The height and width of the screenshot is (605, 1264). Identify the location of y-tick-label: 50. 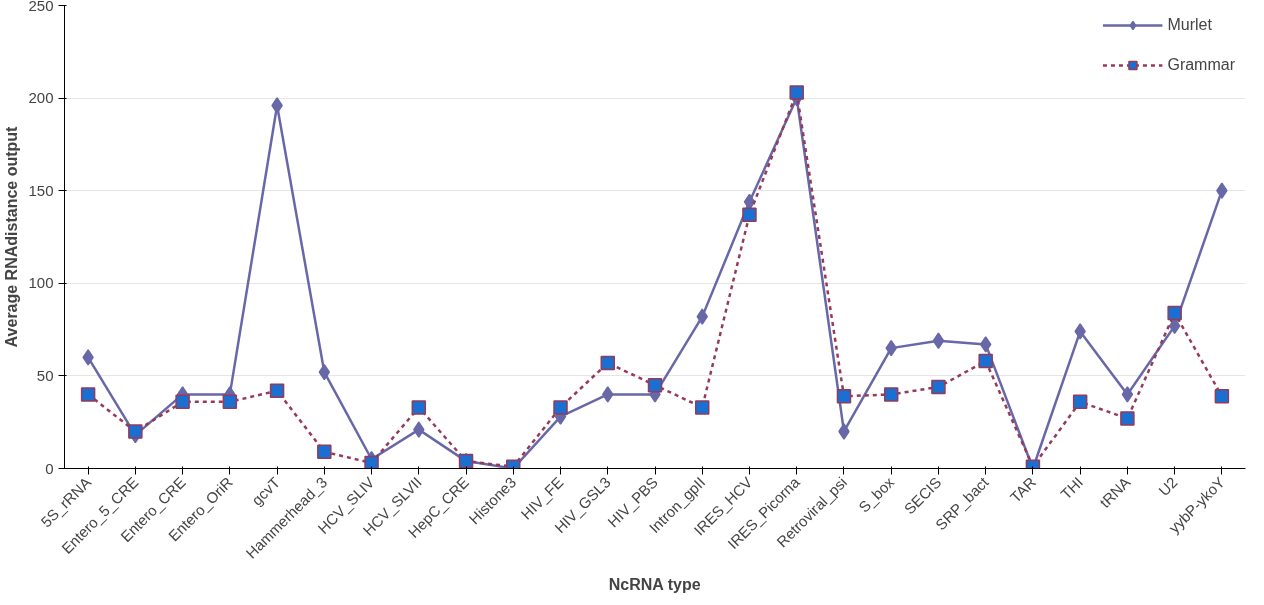
(45, 375).